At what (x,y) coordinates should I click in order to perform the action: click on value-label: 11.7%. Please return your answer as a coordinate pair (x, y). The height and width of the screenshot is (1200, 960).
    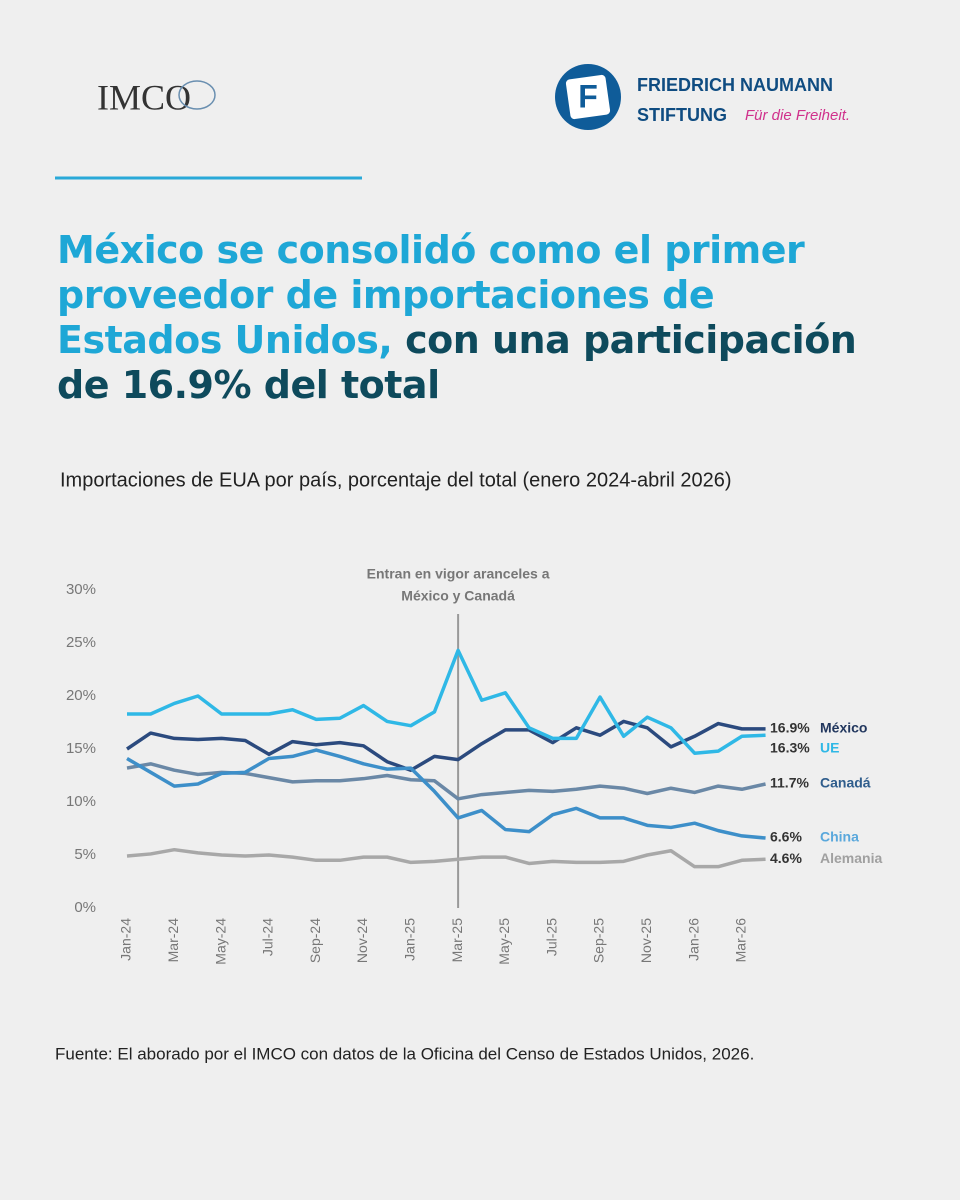
    Looking at the image, I should click on (789, 783).